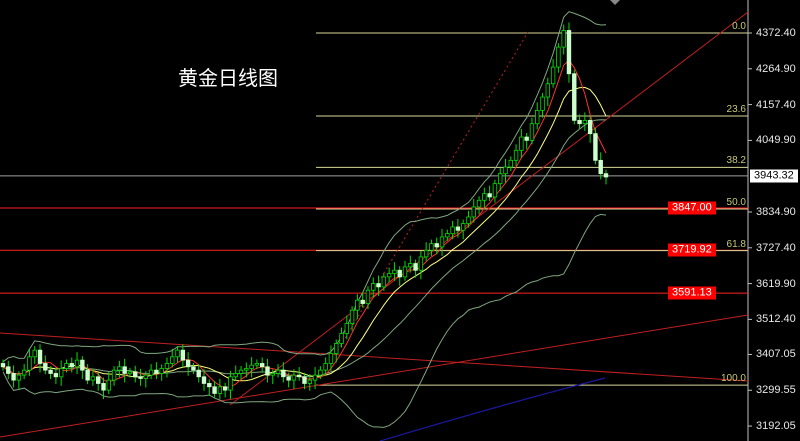 The width and height of the screenshot is (800, 441). Describe the element at coordinates (776, 247) in the screenshot. I see `y-axis-label: 3727.40` at that location.